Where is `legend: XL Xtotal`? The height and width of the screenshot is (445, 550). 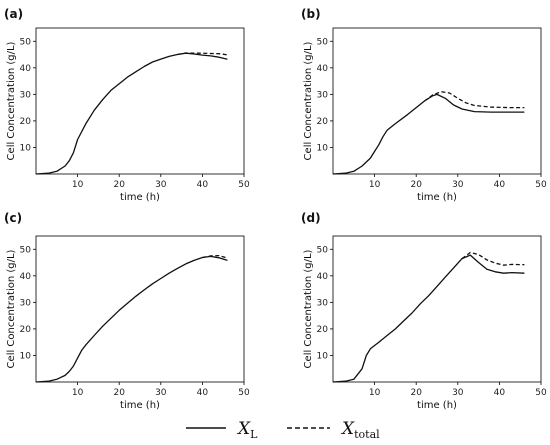 legend: XL Xtotal is located at coordinates (283, 430).